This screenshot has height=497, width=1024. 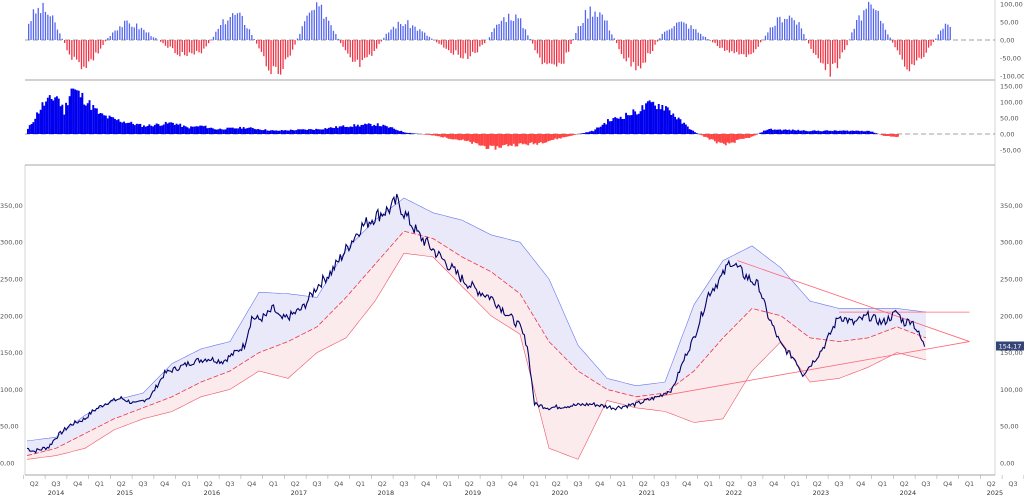 I want to click on x-quarter-label: Q2, so click(x=121, y=484).